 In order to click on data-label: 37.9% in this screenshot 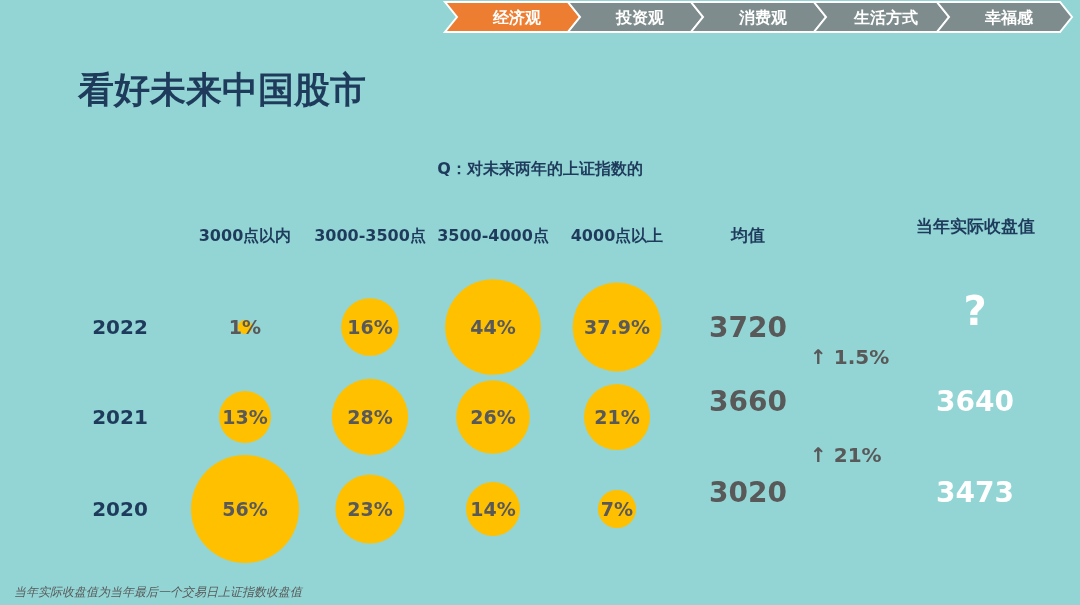, I will do `click(617, 327)`.